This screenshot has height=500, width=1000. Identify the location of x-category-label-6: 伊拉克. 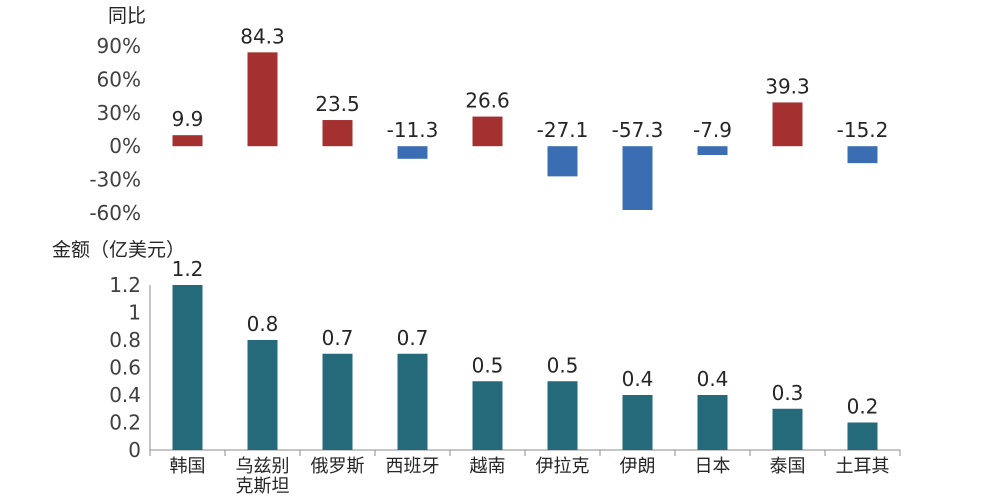
(563, 466).